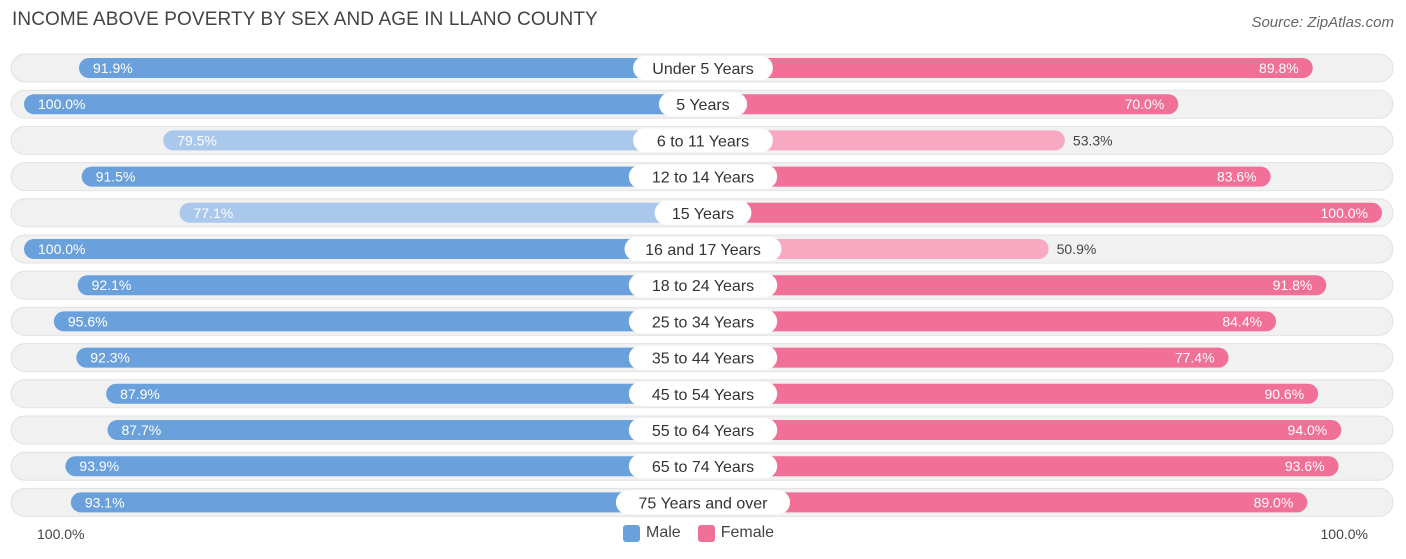  I want to click on legend-item-male: Male, so click(652, 533).